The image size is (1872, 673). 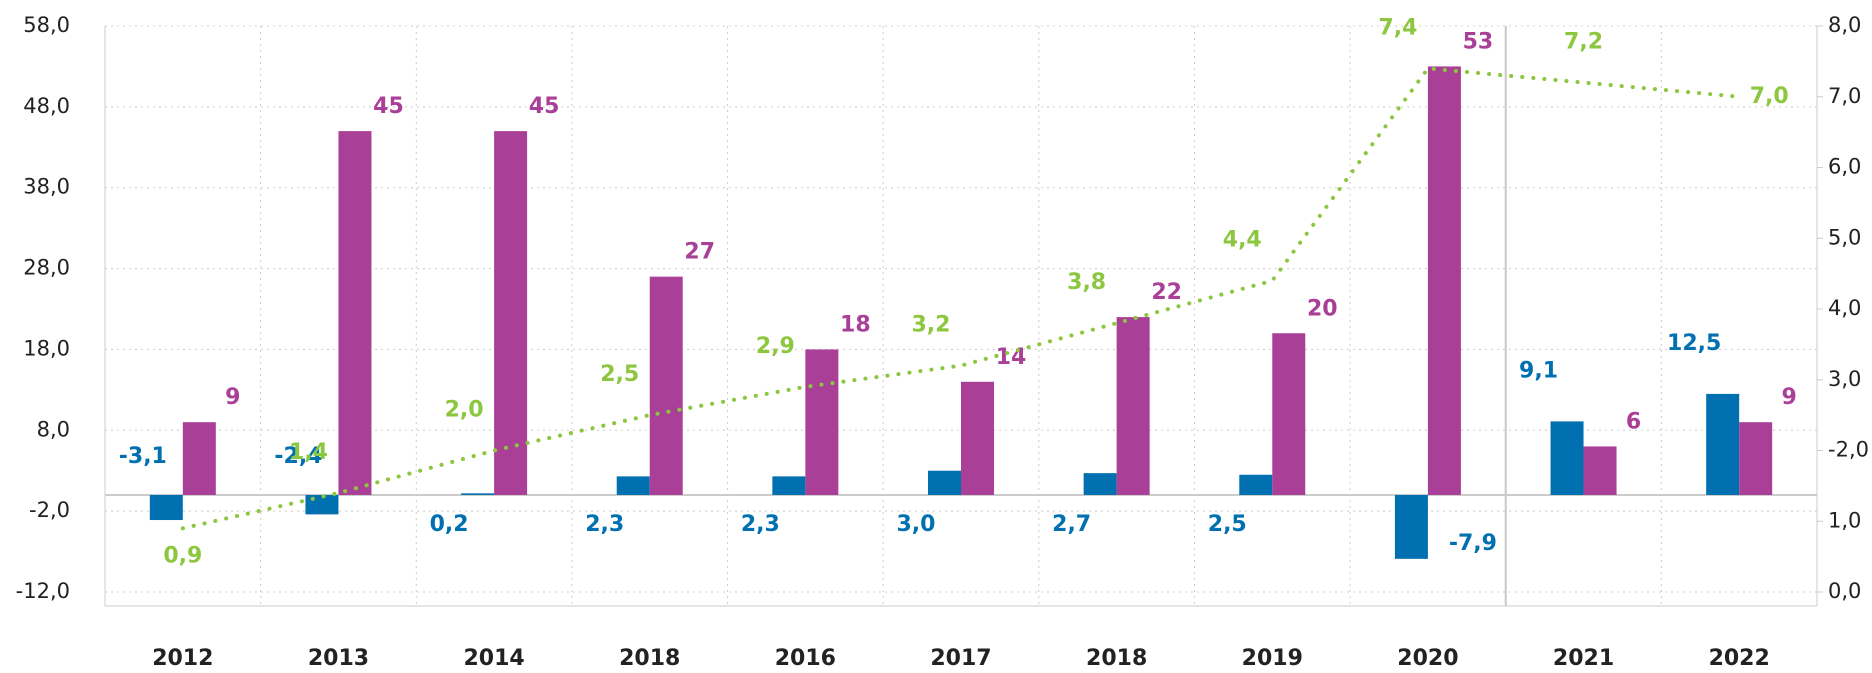 I want to click on y2-tick-label: 5,0, so click(x=1844, y=237).